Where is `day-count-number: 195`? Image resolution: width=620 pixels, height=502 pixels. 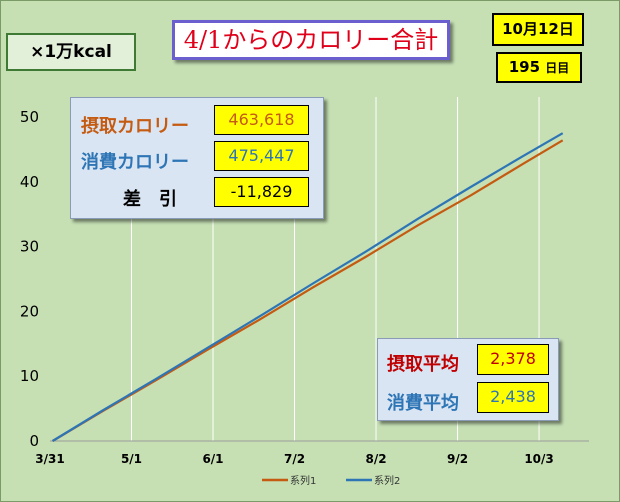
day-count-number: 195 is located at coordinates (524, 67).